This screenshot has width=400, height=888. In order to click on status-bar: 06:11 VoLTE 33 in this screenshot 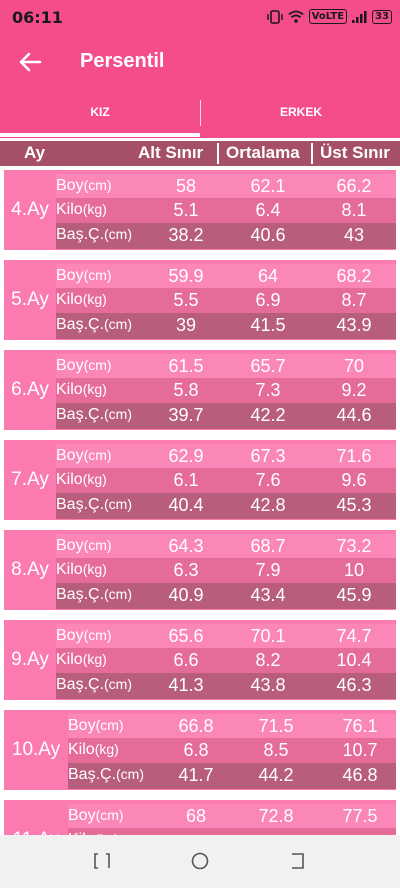, I will do `click(200, 18)`.